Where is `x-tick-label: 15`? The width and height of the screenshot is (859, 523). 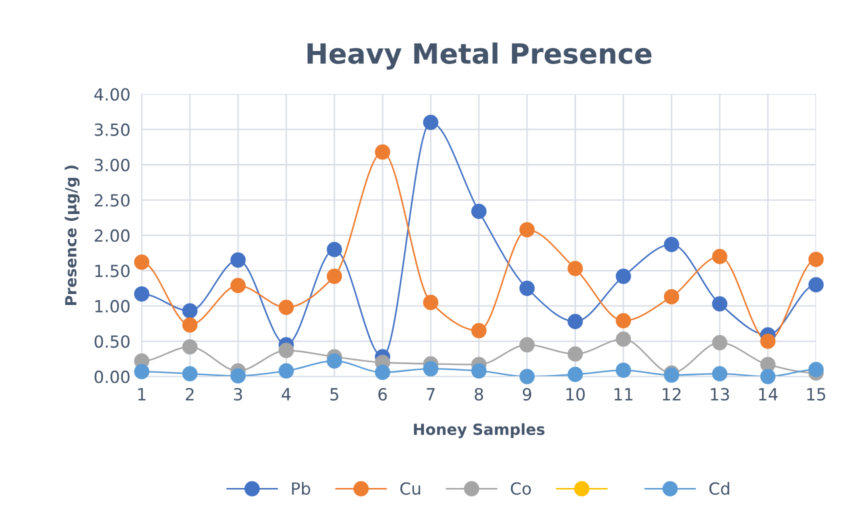 x-tick-label: 15 is located at coordinates (816, 394).